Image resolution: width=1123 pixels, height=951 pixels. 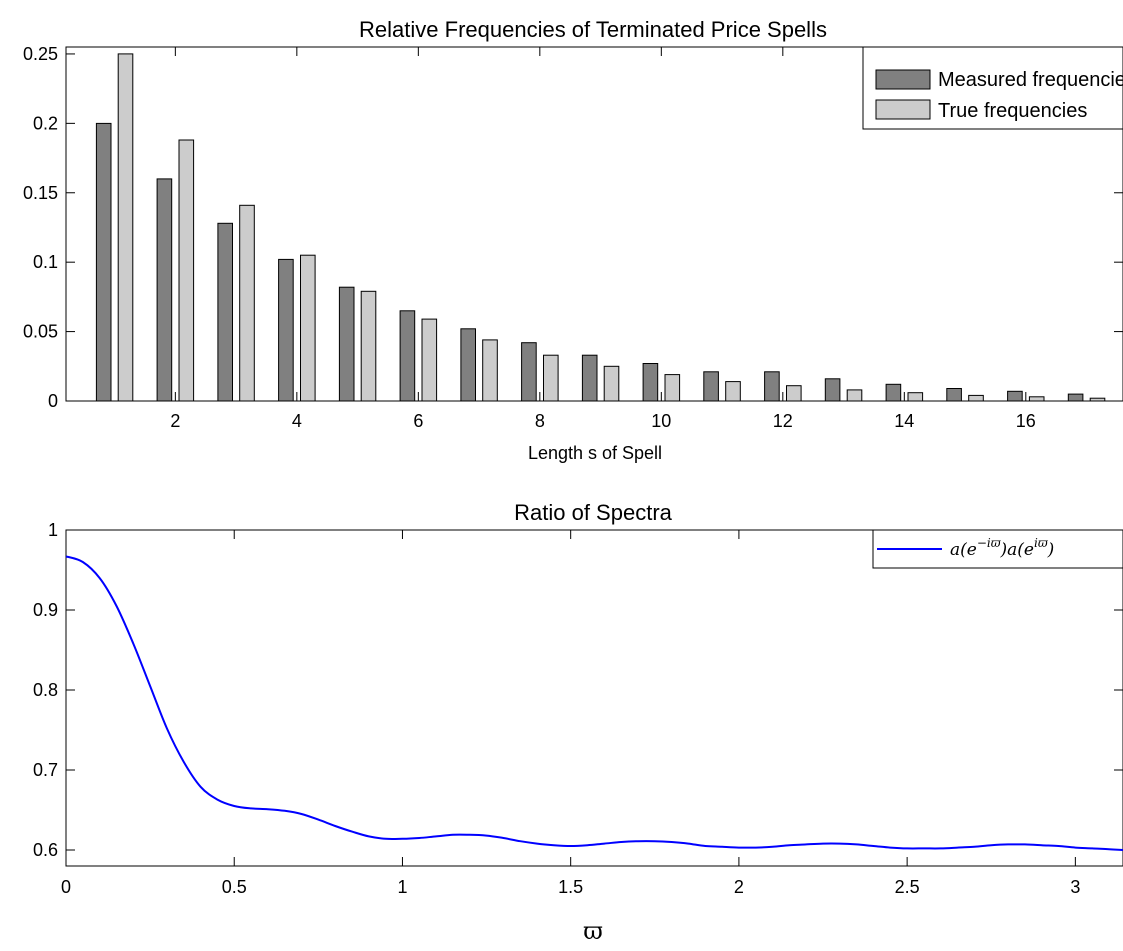 I want to click on chart1-x-tick-label: 4, so click(x=297, y=421).